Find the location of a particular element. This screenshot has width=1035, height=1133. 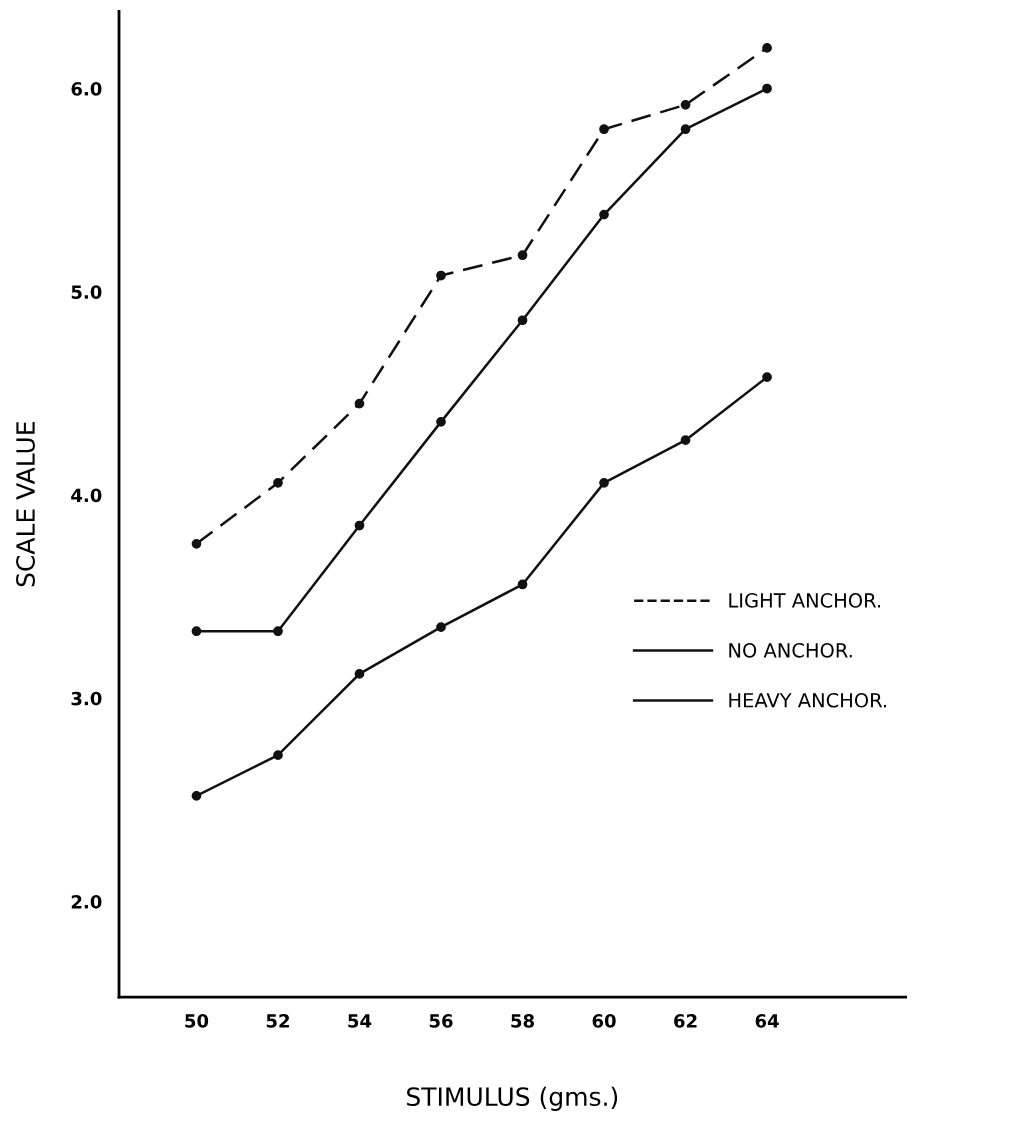

x-tick-label: 50 is located at coordinates (197, 1021).